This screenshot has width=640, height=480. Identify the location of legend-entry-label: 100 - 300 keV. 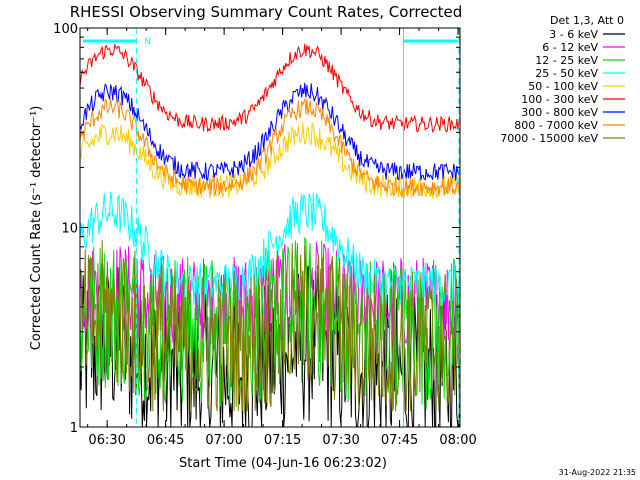
(559, 99).